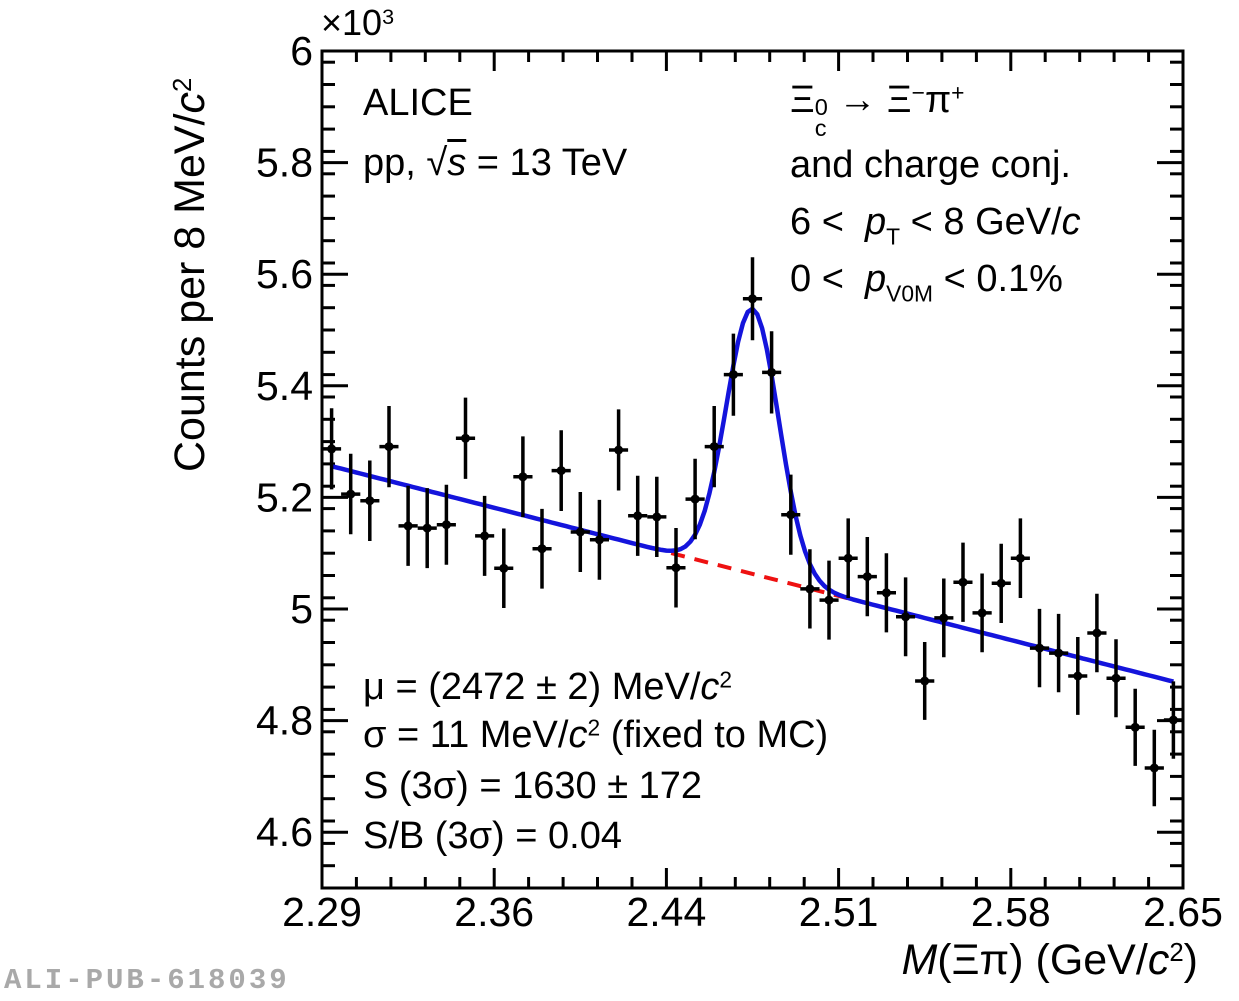 This screenshot has width=1239, height=1001. What do you see at coordinates (926, 282) in the screenshot?
I see `multiplicity-range-label: 0 < pV0M < 0.1%` at bounding box center [926, 282].